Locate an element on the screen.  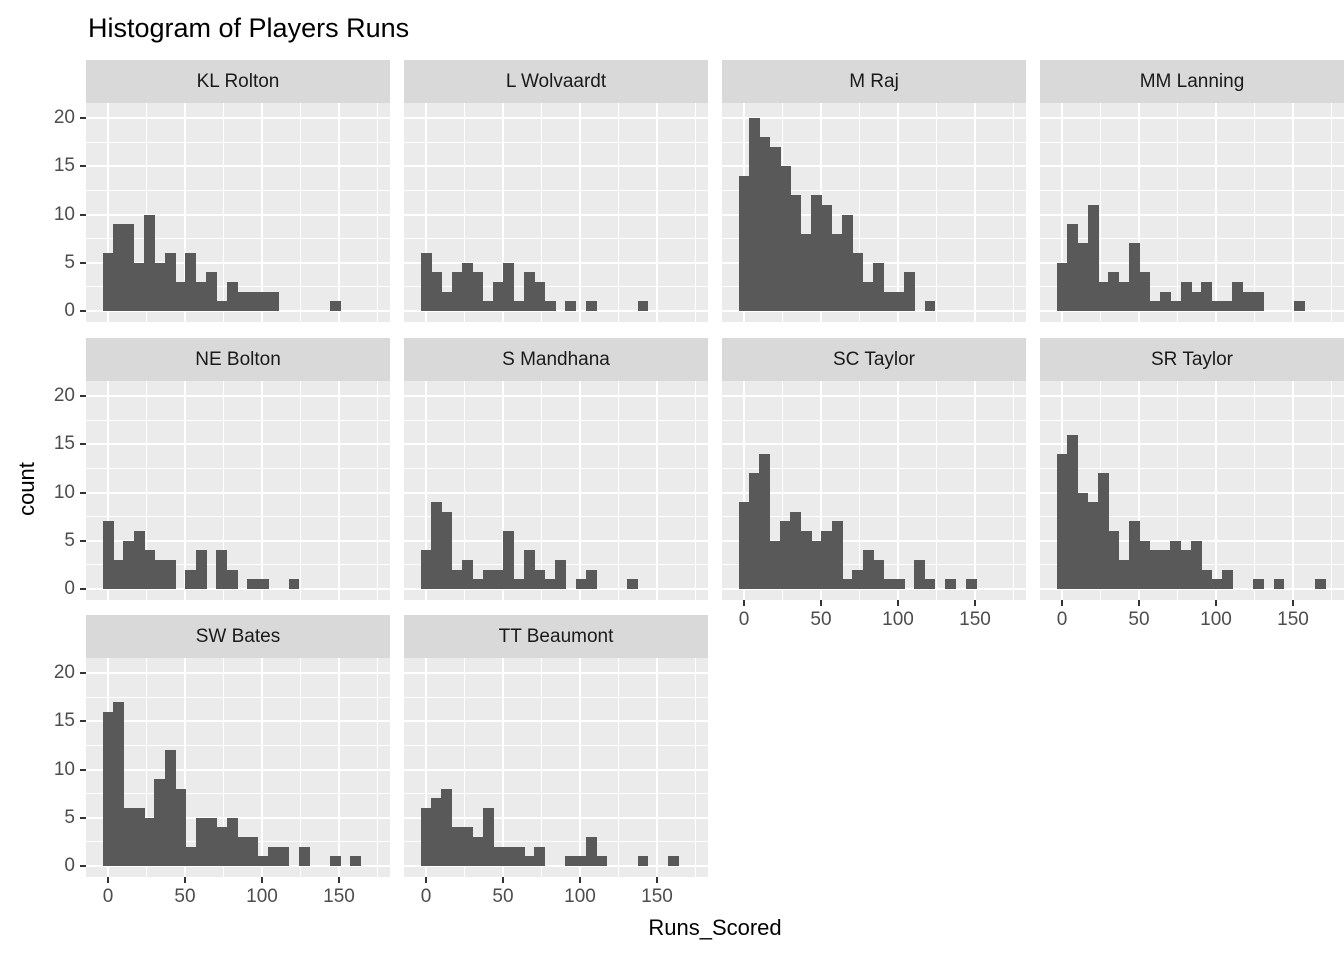
facet-panel is located at coordinates (1192, 490).